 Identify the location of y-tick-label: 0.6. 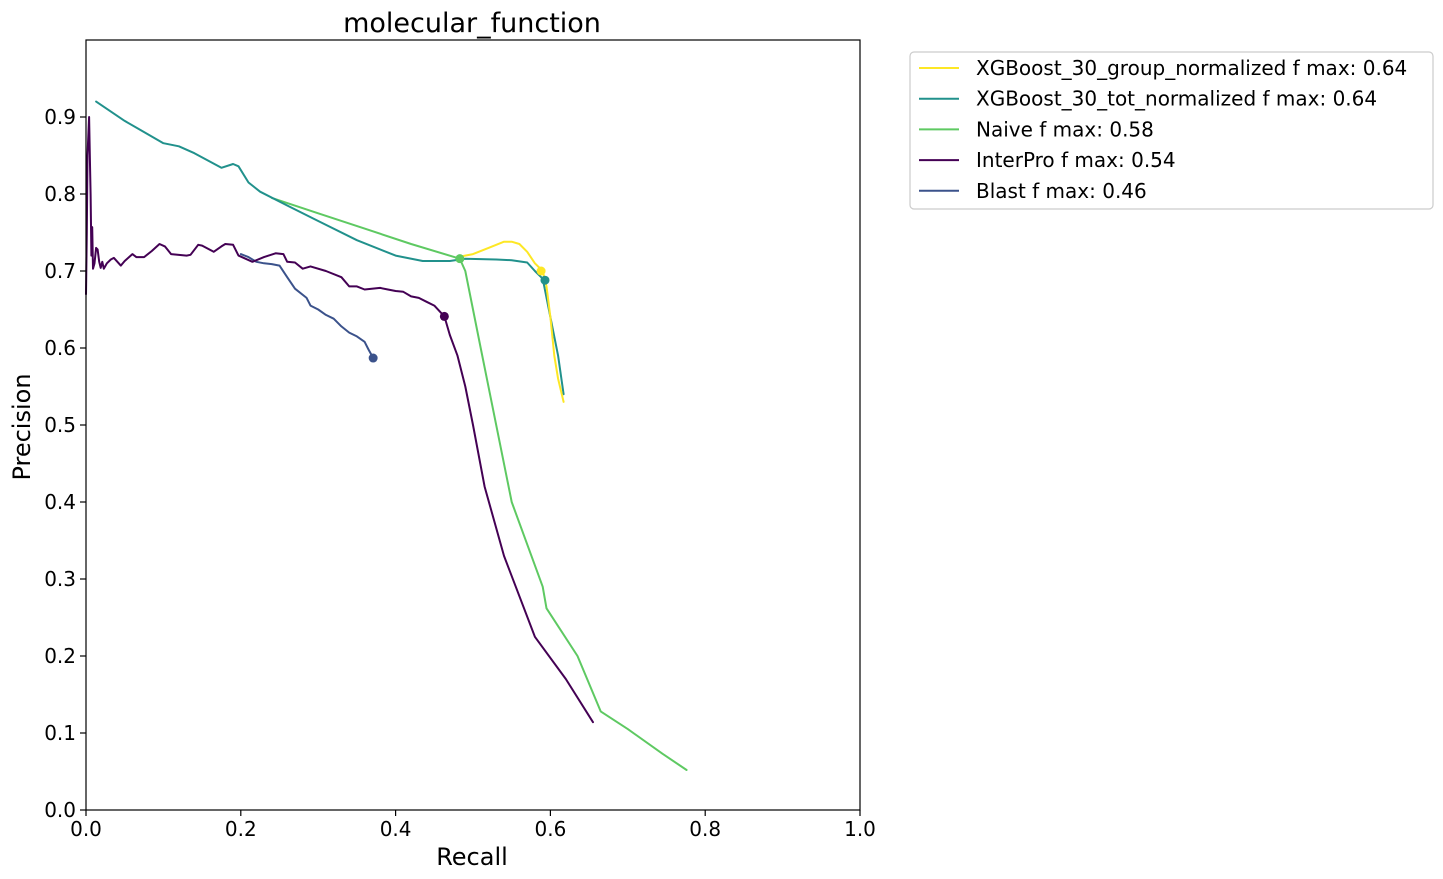
(60, 348).